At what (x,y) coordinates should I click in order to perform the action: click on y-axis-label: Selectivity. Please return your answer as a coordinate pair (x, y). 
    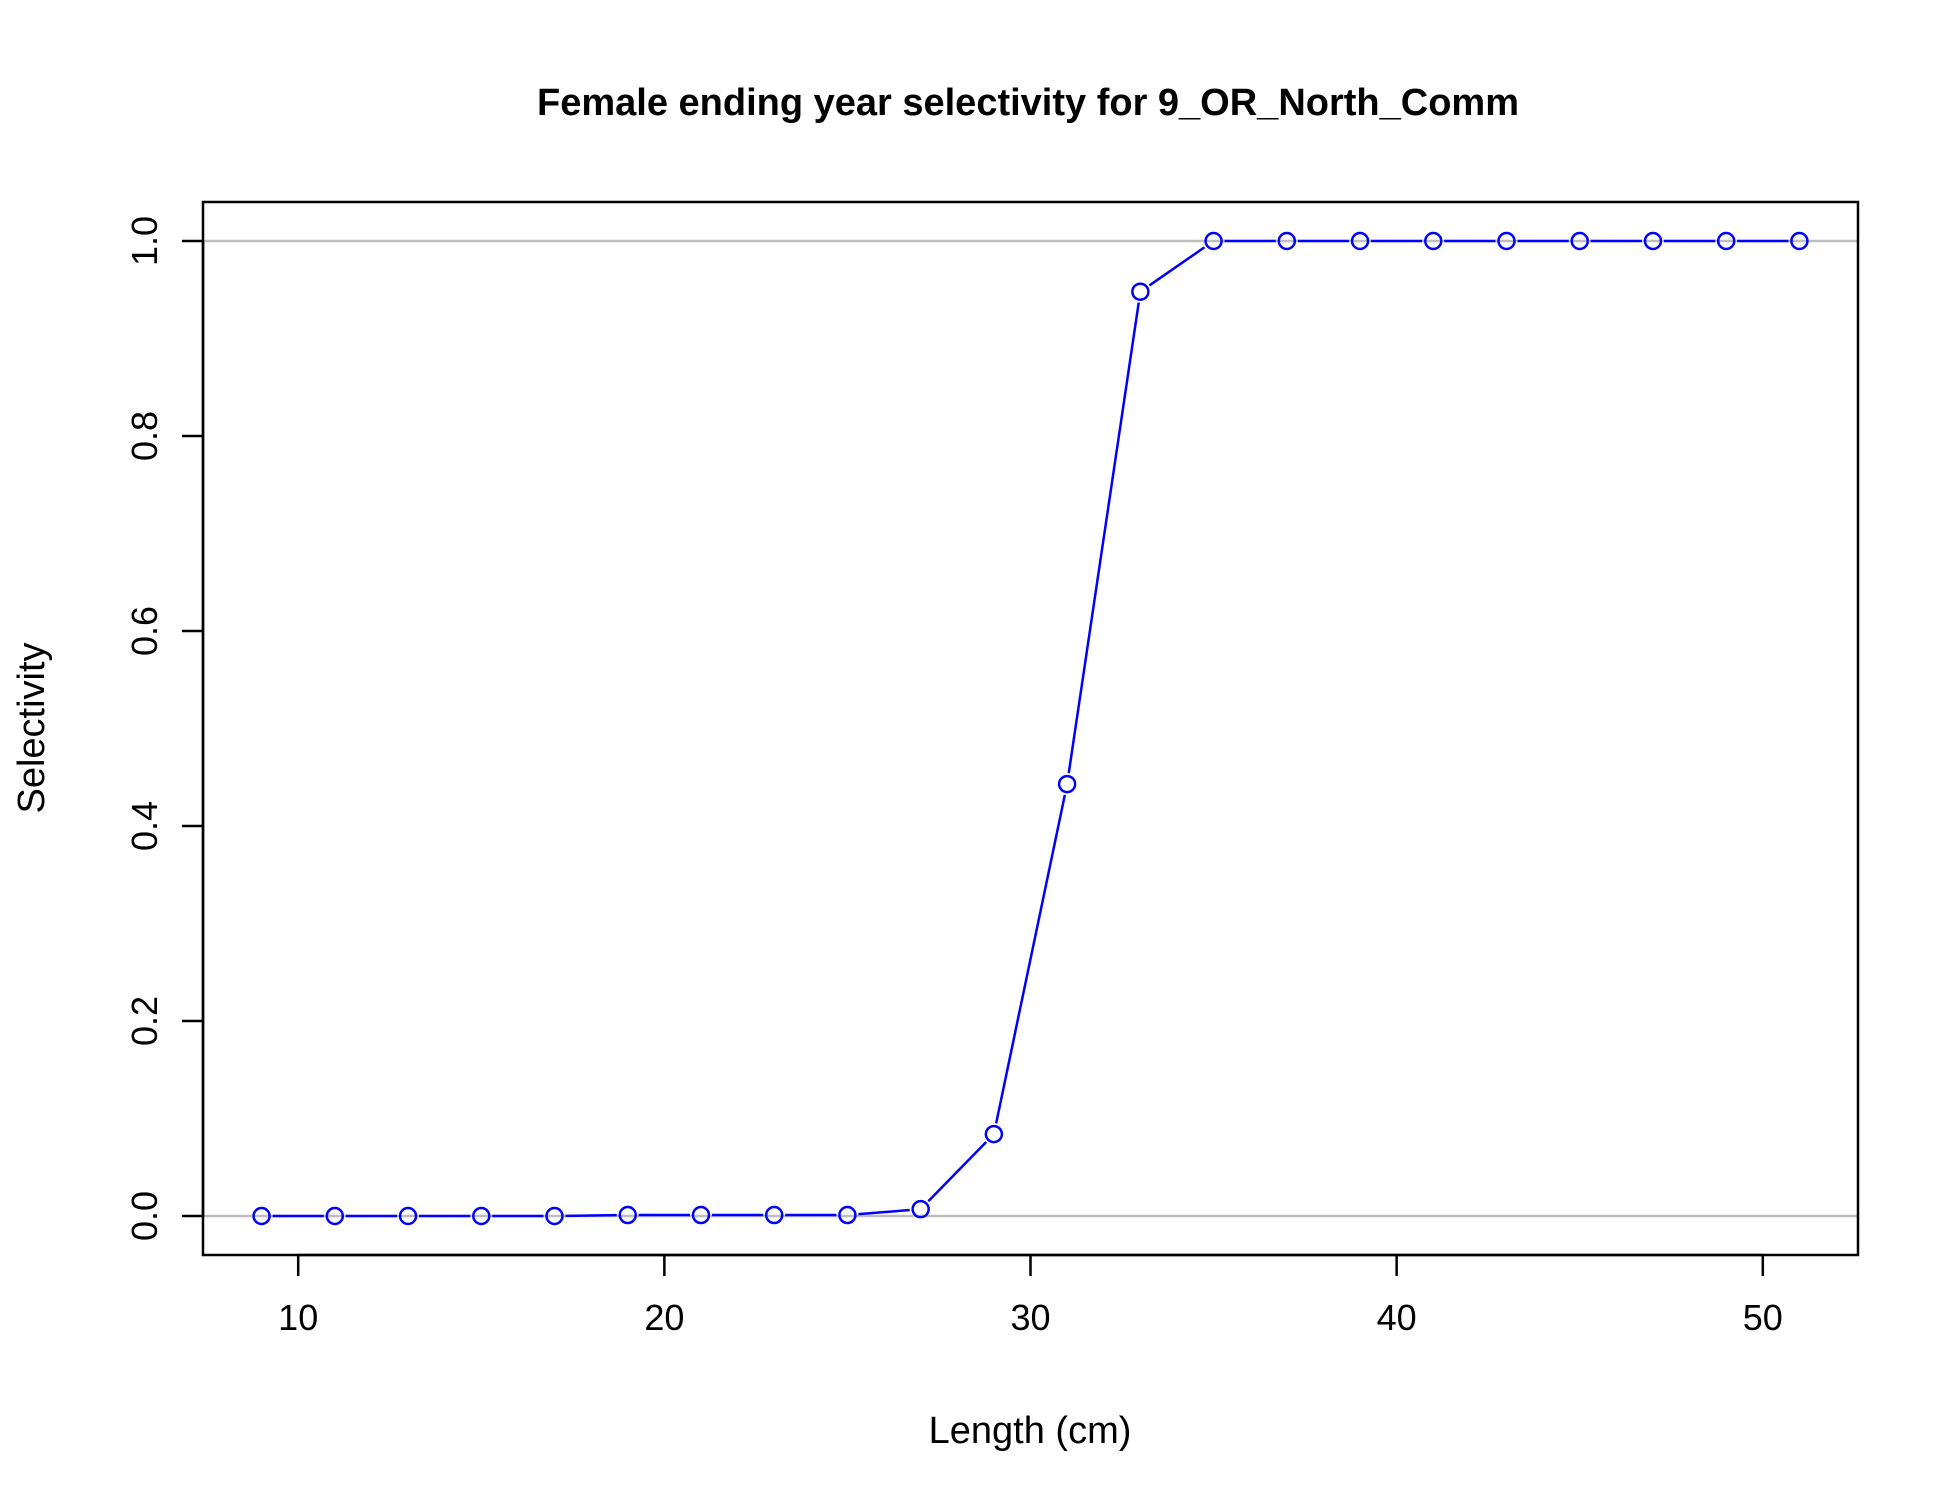
    Looking at the image, I should click on (32, 727).